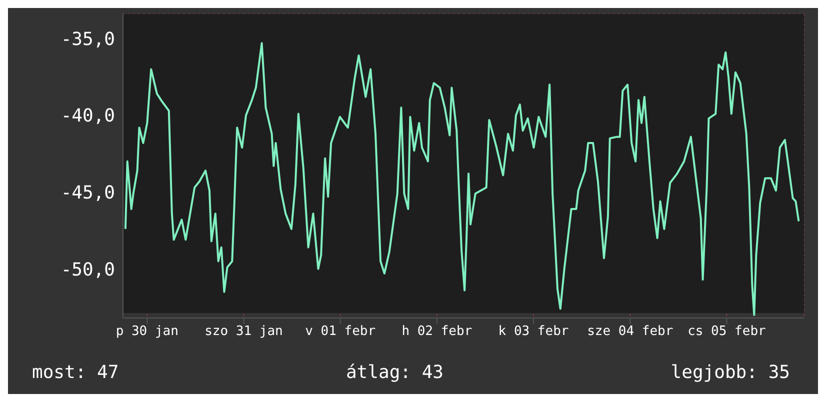 Image resolution: width=824 pixels, height=402 pixels. Describe the element at coordinates (87, 269) in the screenshot. I see `y-tick-label: -50,0` at that location.